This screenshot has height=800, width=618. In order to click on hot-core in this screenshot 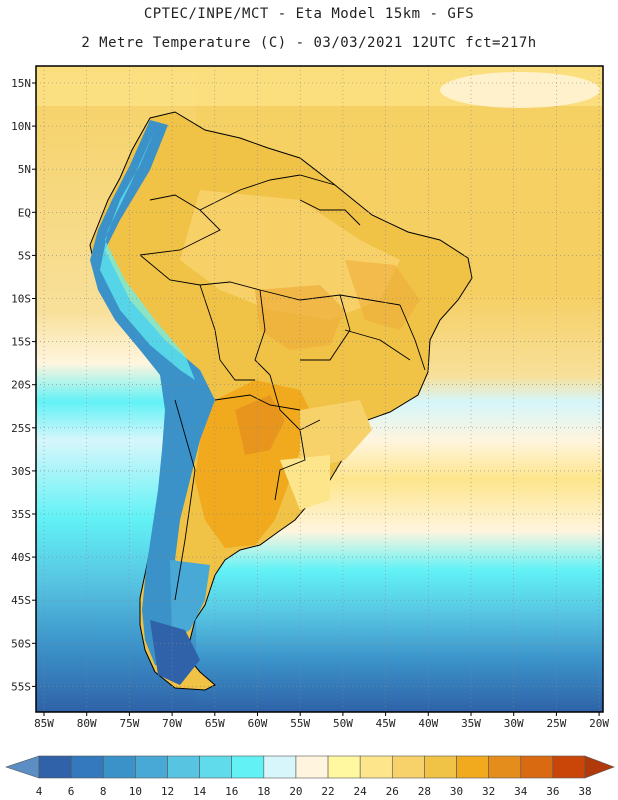, I will do `click(255, 464)`.